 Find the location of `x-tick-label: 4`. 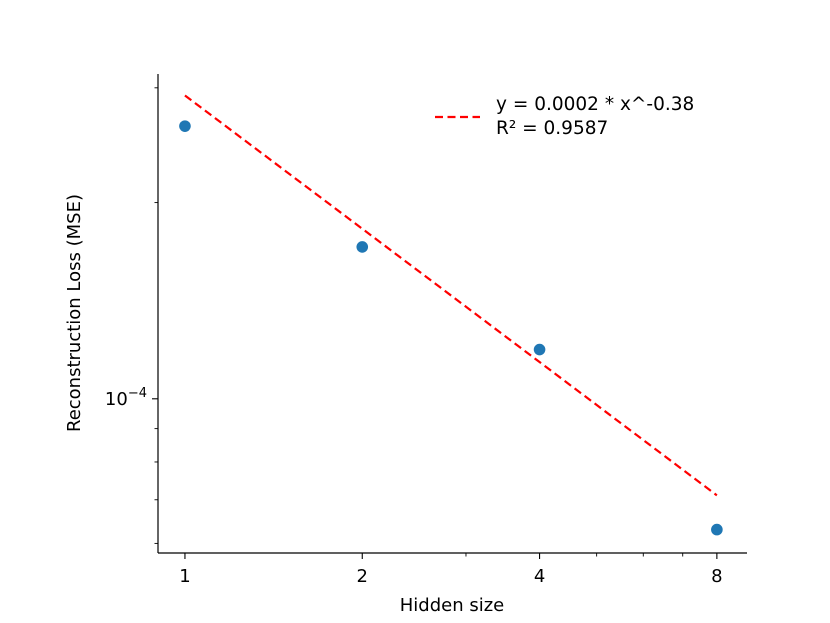

x-tick-label: 4 is located at coordinates (539, 576).